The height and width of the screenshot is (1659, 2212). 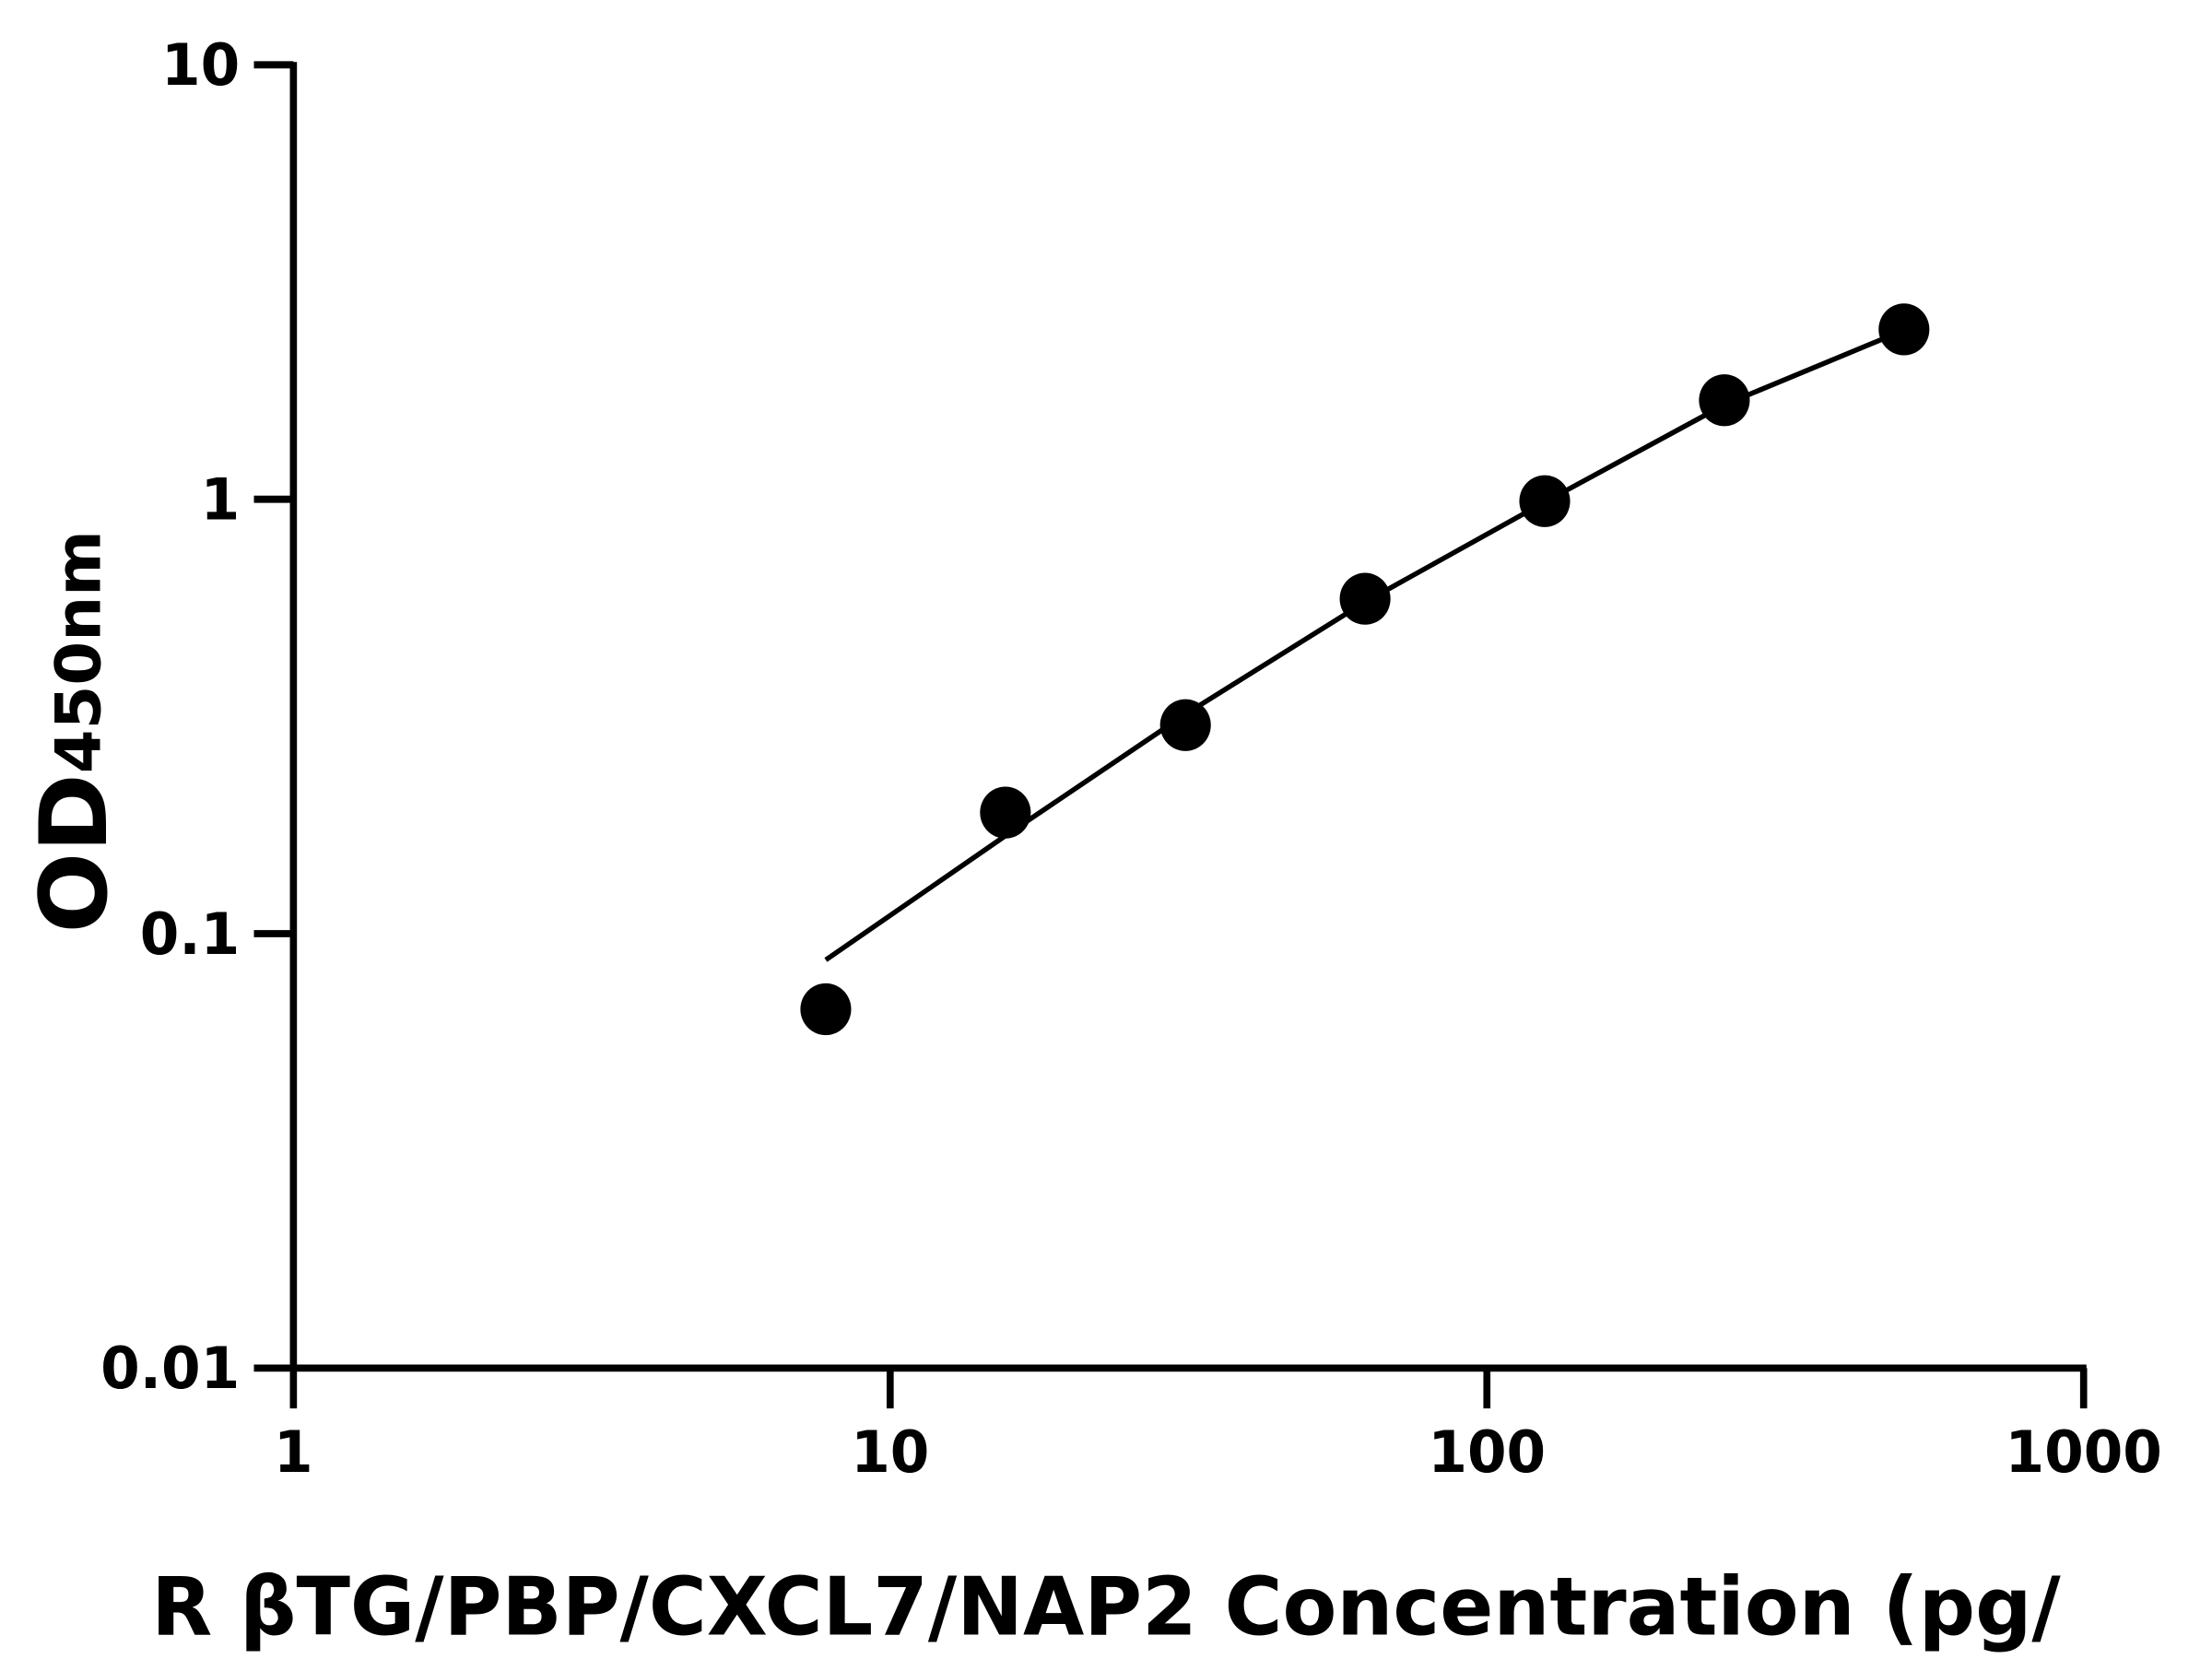 I want to click on x-tick-label: 10, so click(x=890, y=1452).